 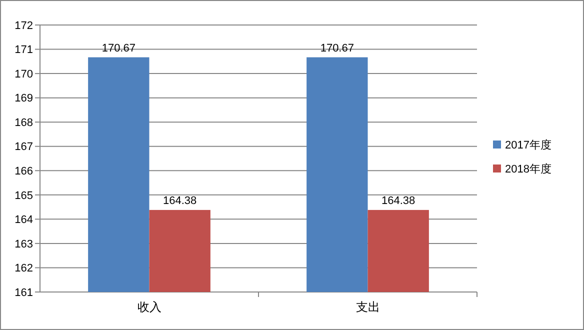 What do you see at coordinates (149, 307) in the screenshot?
I see `x-tick-label: 收入` at bounding box center [149, 307].